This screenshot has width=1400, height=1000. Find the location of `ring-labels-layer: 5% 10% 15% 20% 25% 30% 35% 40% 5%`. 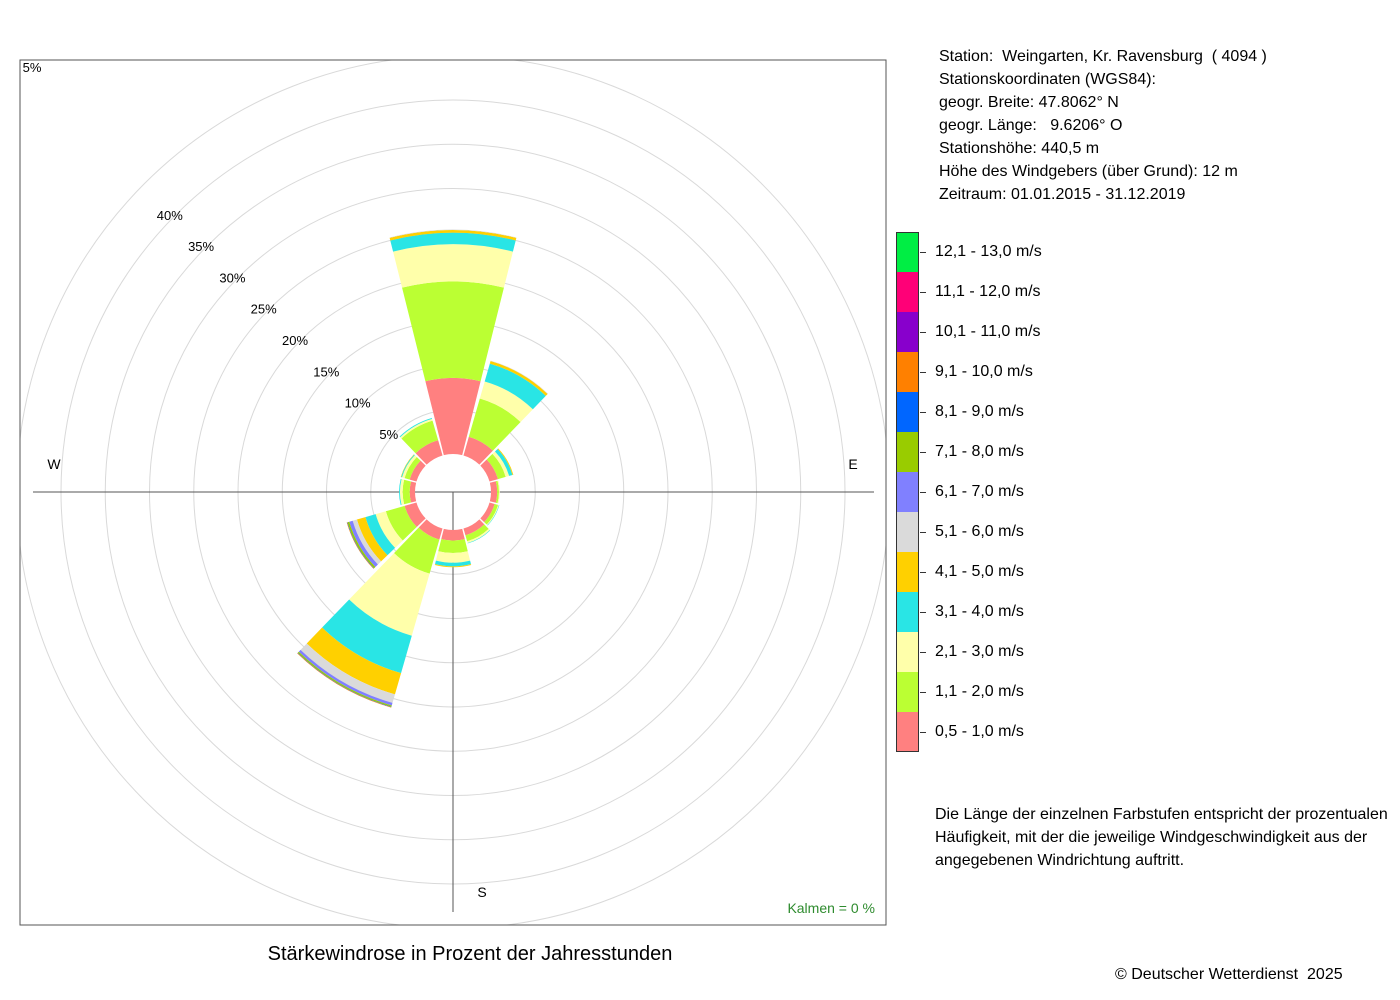

ring-labels-layer: 5% 10% 15% 20% 25% 30% 35% 40% 5% is located at coordinates (211, 251).